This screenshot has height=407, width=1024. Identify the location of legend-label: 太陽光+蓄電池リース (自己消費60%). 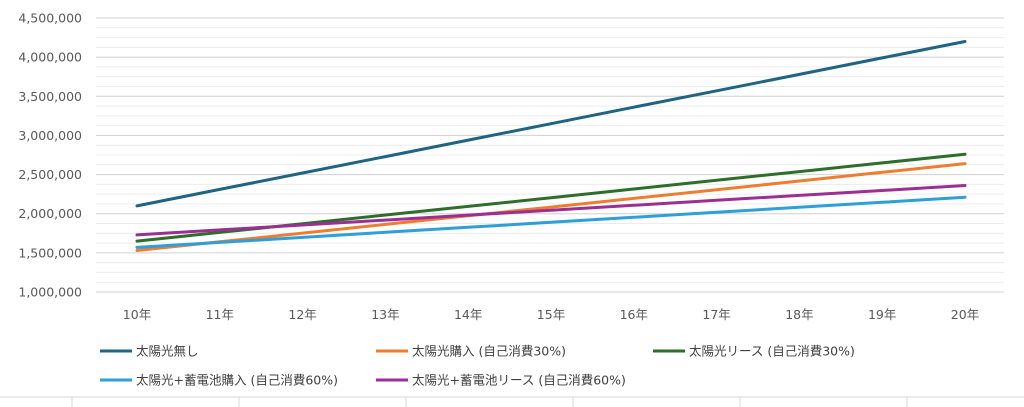
(519, 380).